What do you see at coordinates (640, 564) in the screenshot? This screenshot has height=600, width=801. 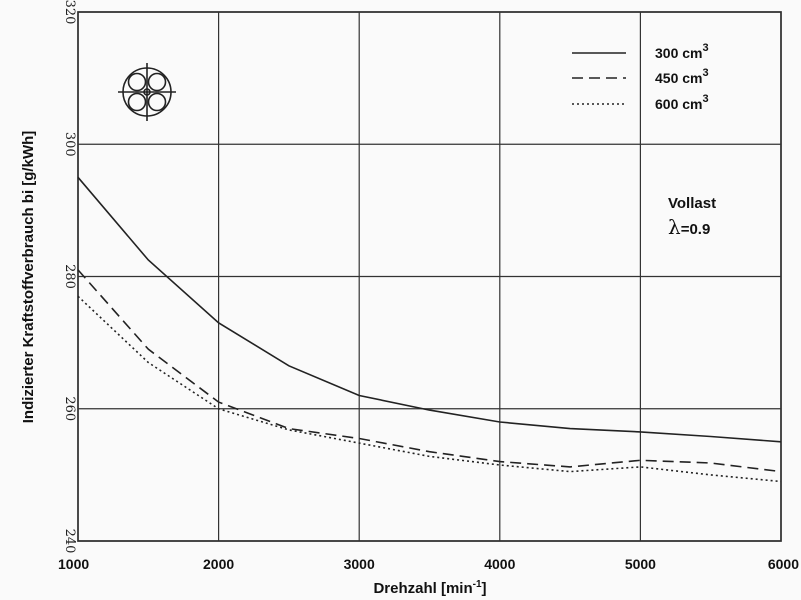 I see `x-tick-label: 5000` at bounding box center [640, 564].